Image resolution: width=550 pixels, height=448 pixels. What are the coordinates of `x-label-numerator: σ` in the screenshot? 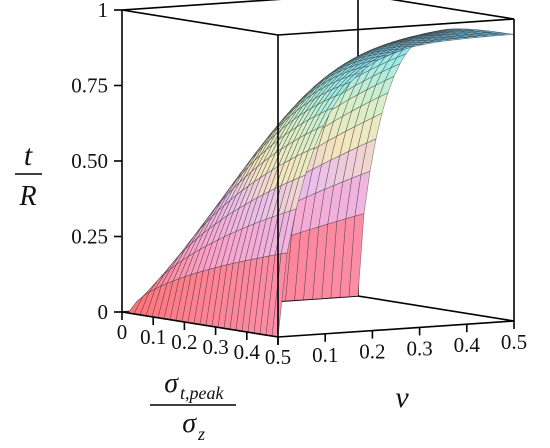 It's located at (171, 383).